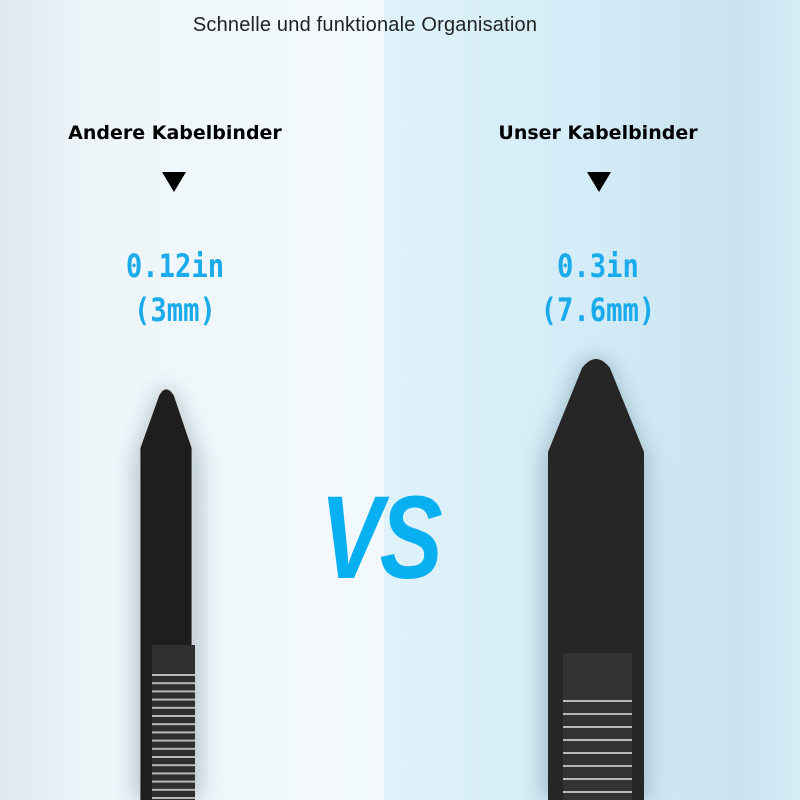  I want to click on left-size-in: 0.12in, so click(175, 266).